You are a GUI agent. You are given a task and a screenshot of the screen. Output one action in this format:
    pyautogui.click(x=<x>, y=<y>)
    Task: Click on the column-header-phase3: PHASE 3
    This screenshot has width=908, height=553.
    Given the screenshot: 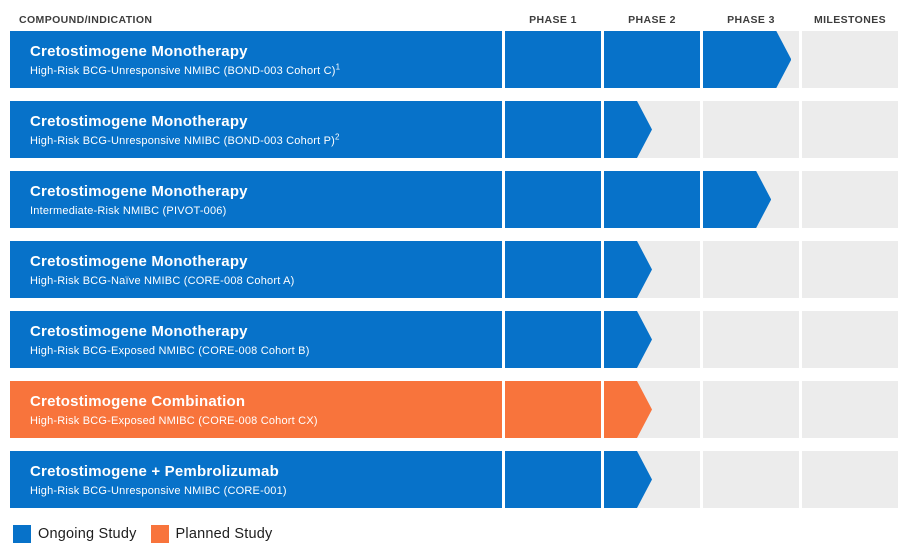 What is the action you would take?
    pyautogui.click(x=751, y=20)
    